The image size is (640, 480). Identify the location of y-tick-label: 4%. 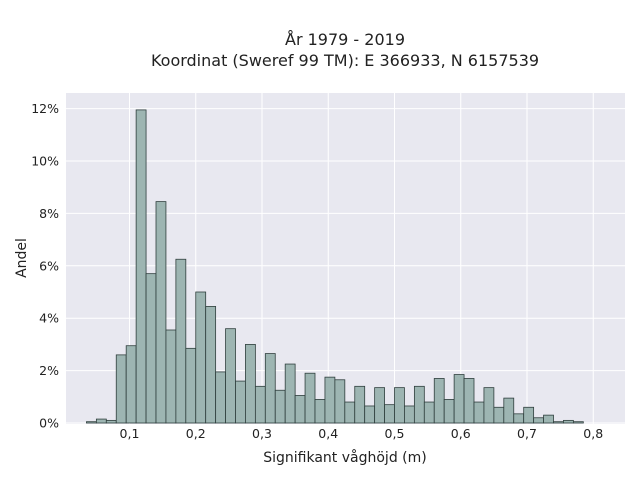
(49, 318).